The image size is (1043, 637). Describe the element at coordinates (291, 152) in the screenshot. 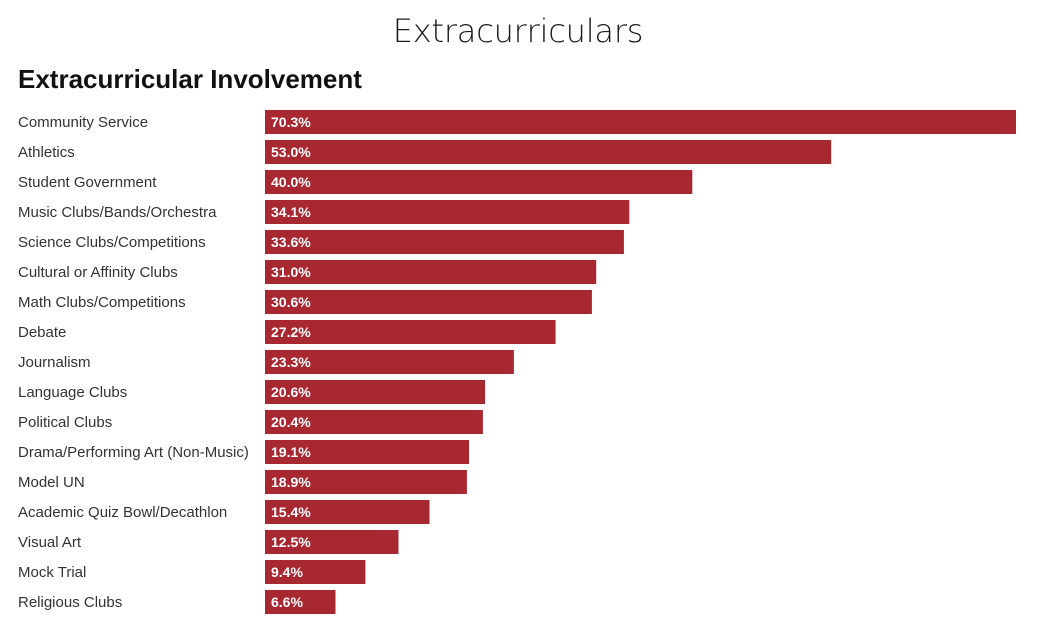

I see `value-label: 53.0%` at that location.